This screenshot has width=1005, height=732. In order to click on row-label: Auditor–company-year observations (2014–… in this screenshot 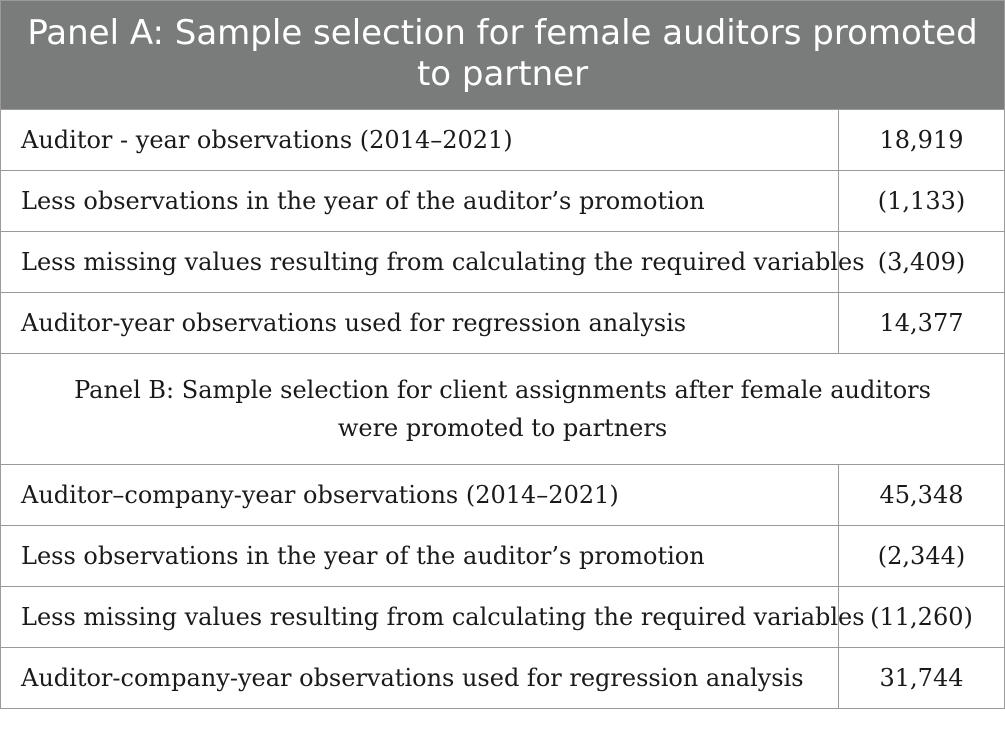, I will do `click(419, 495)`.